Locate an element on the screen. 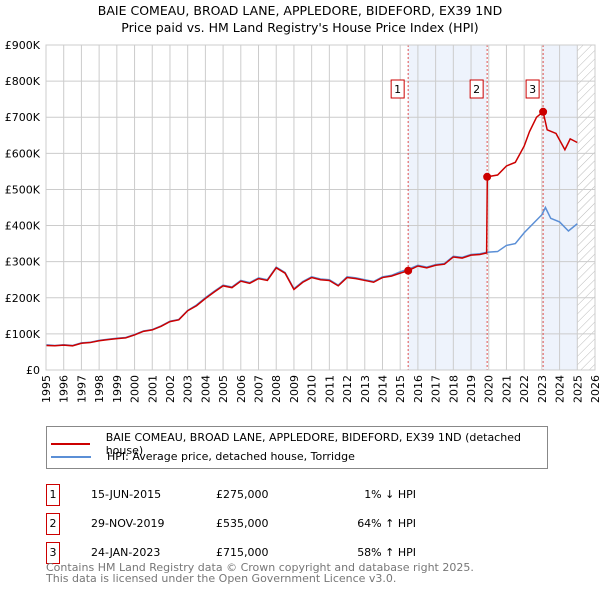  x-tick-label: 2009 is located at coordinates (294, 389).